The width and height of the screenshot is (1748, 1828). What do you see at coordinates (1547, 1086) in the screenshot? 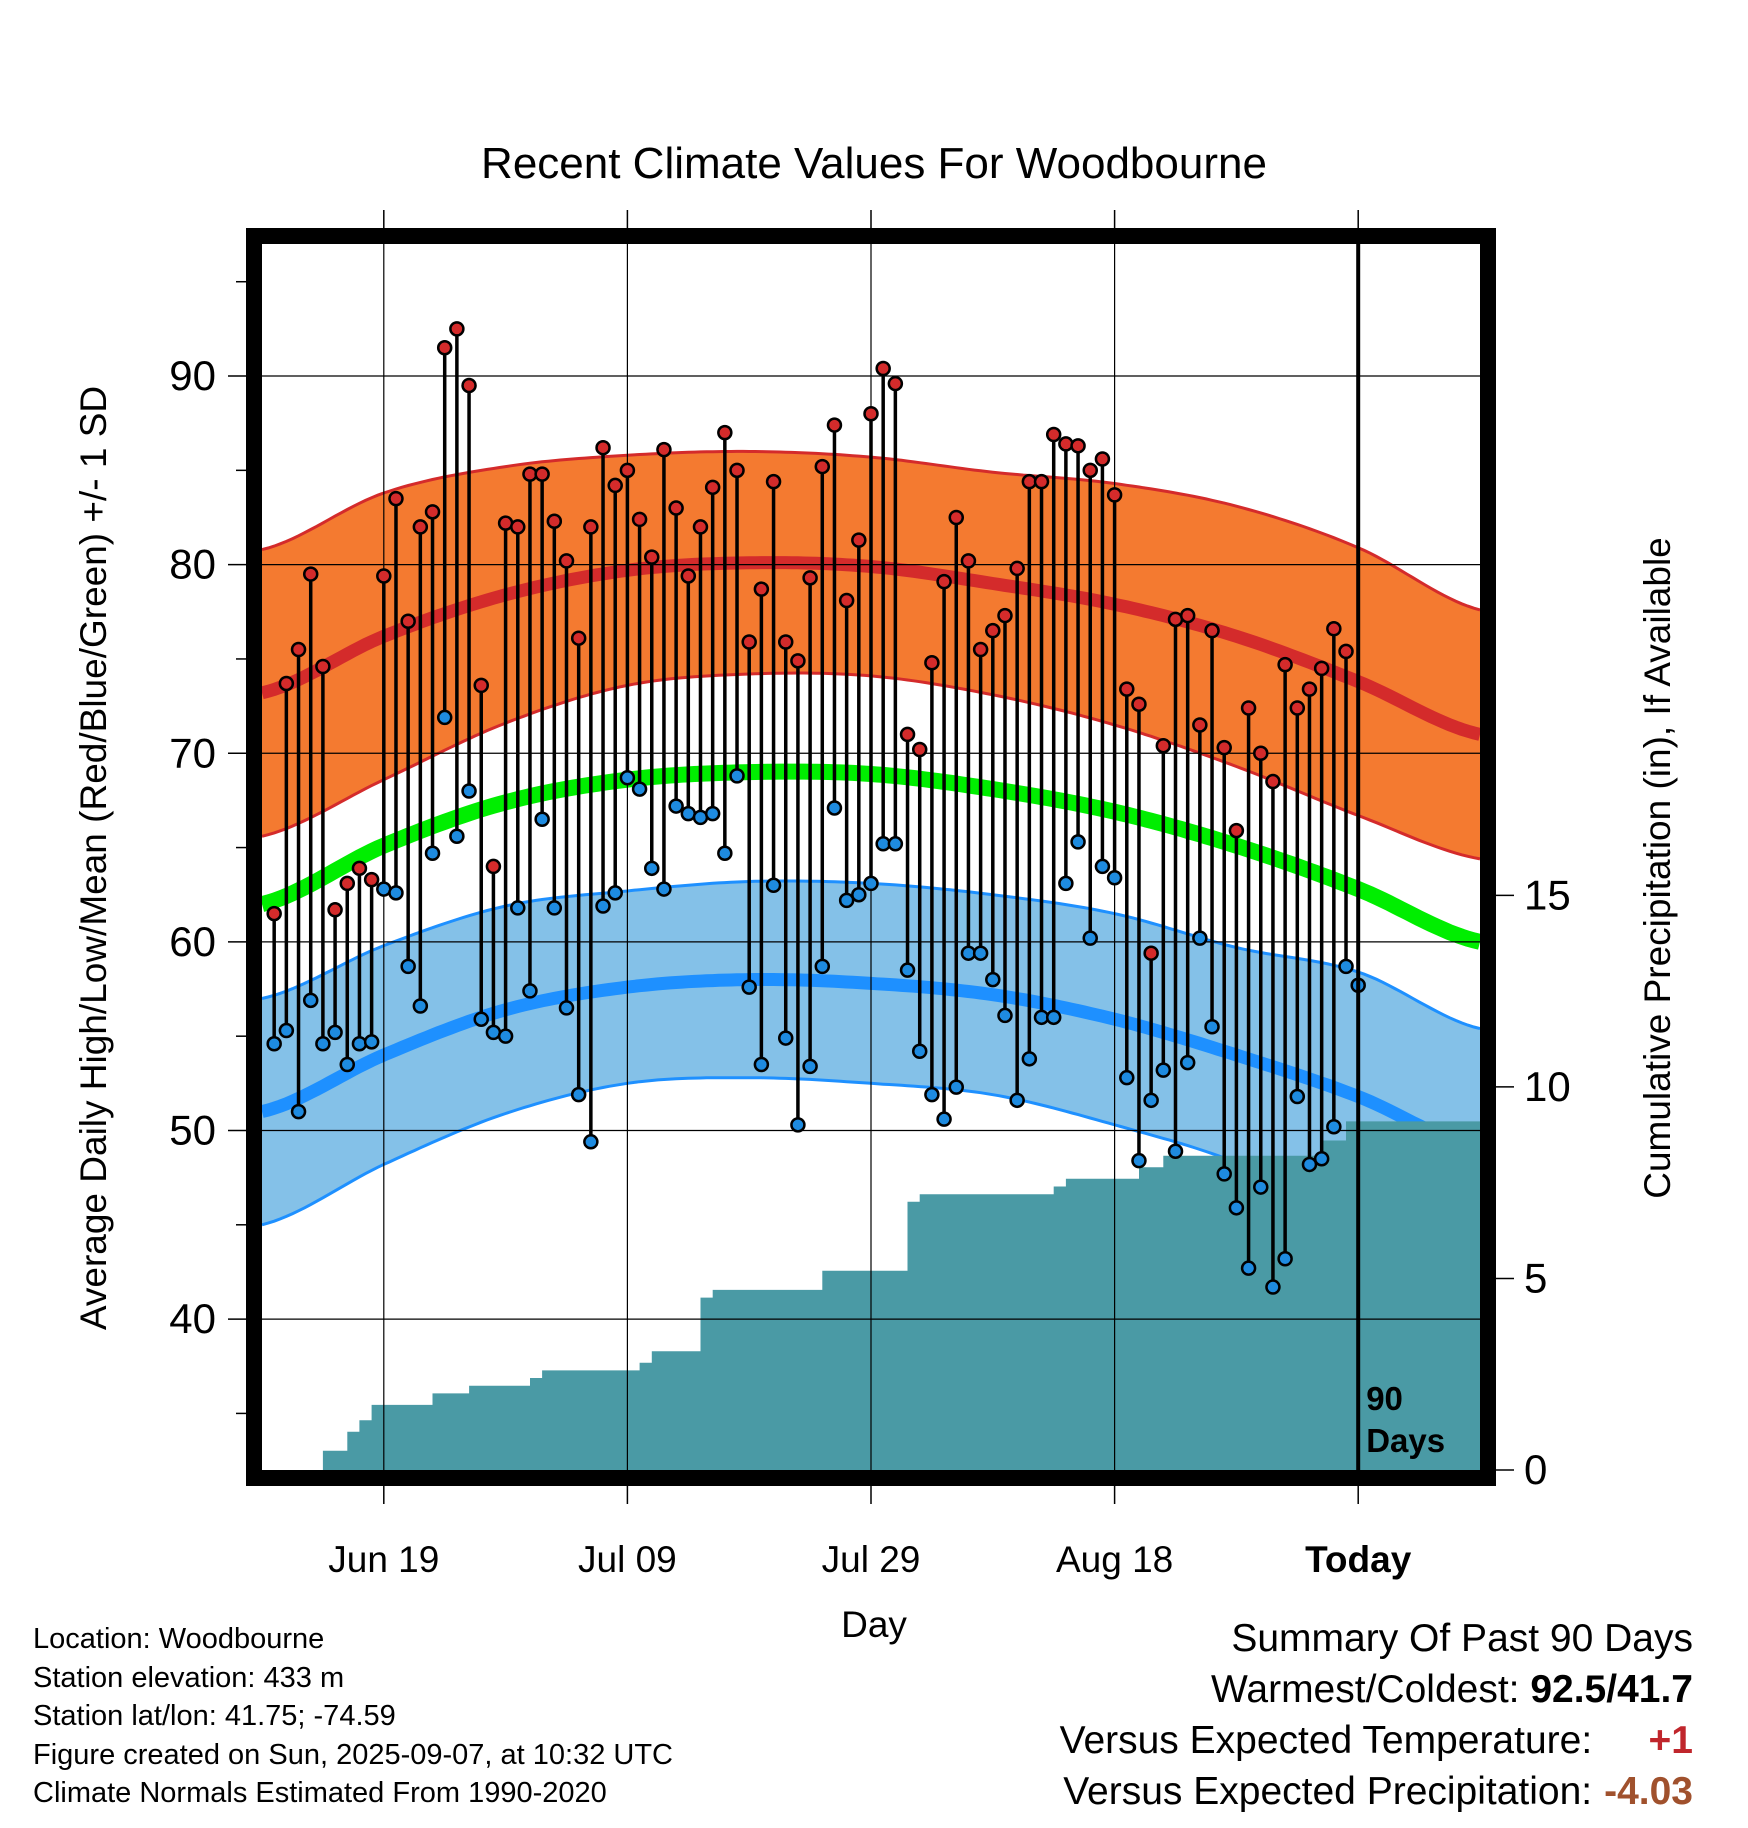
I see `y2-tick-label: 10` at bounding box center [1547, 1086].